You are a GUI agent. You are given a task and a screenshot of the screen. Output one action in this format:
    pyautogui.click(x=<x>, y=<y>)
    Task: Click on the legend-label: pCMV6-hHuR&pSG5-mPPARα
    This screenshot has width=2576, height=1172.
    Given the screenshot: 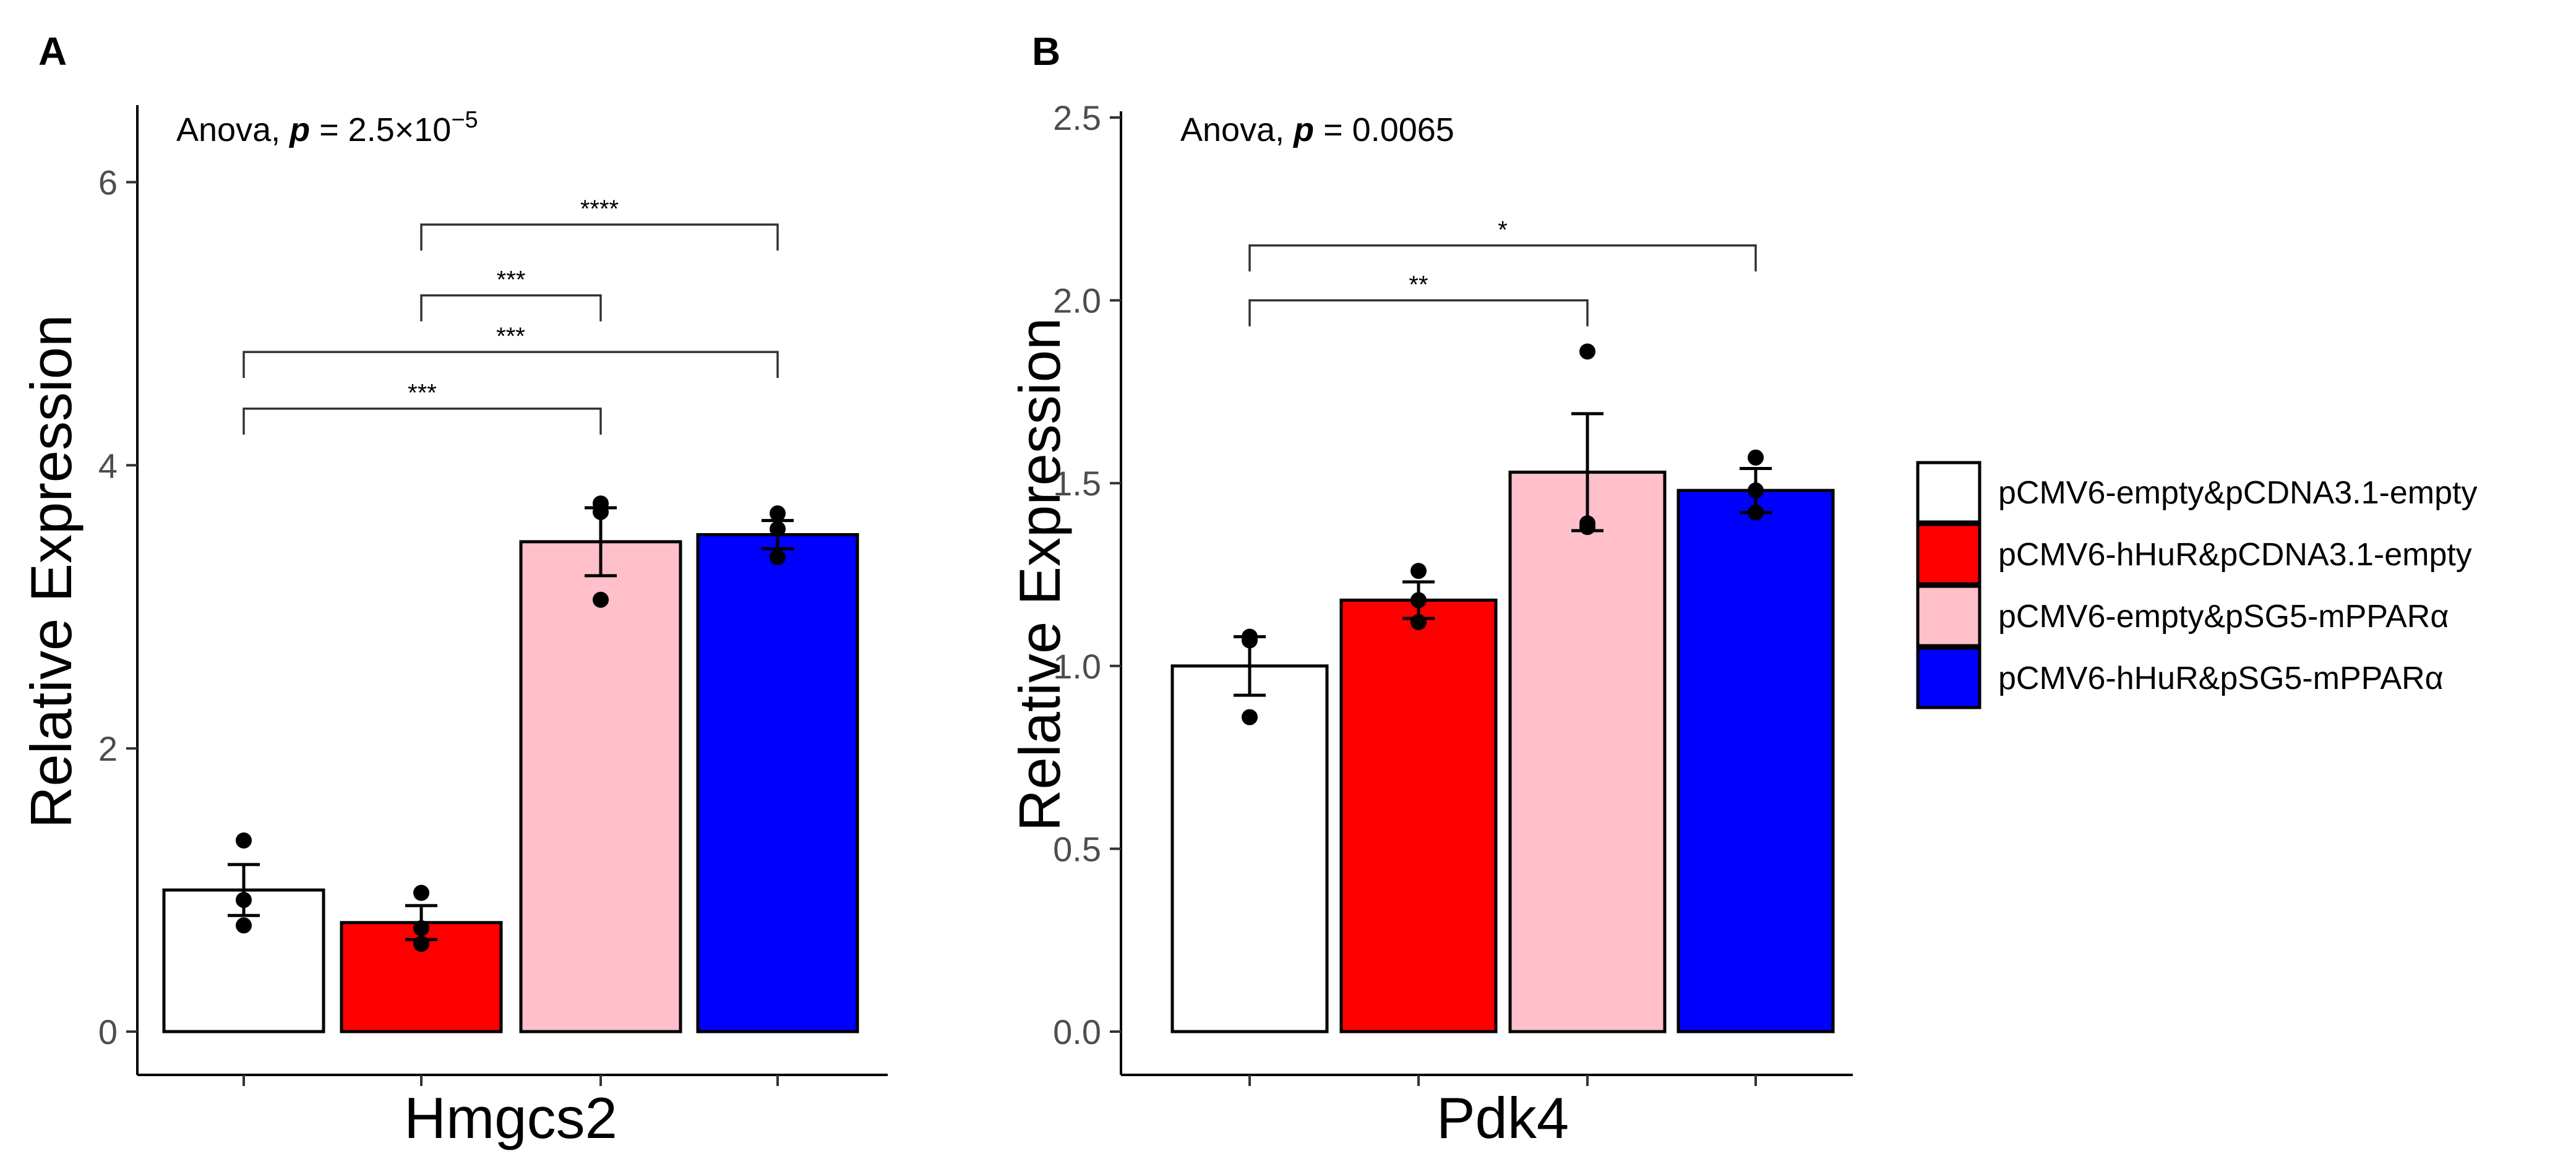 What is the action you would take?
    pyautogui.click(x=2221, y=678)
    